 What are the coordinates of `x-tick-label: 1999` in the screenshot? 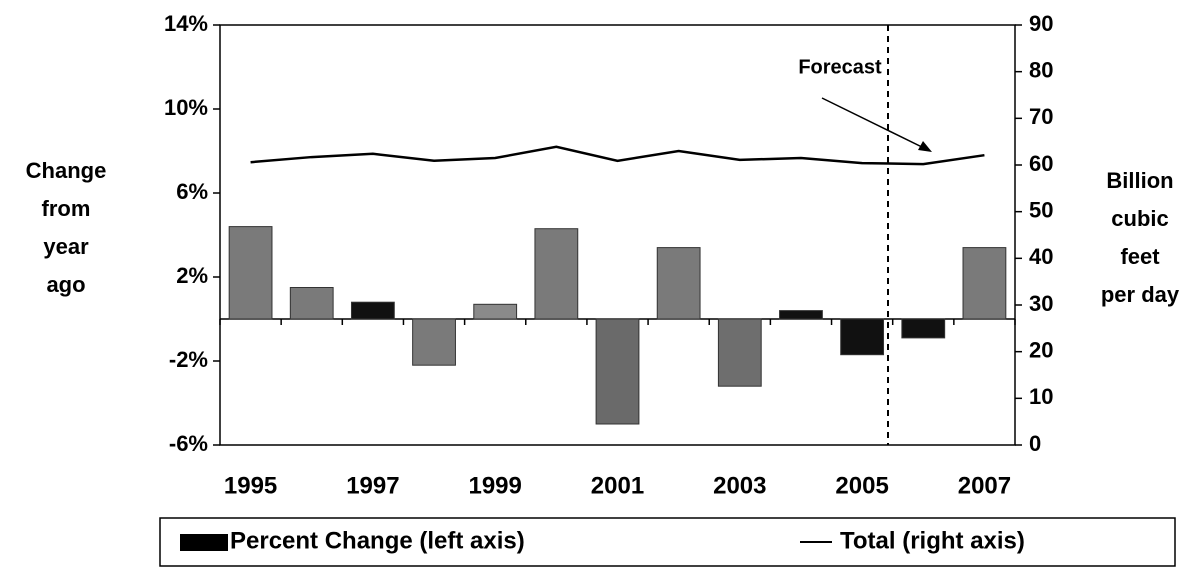 It's located at (494, 485).